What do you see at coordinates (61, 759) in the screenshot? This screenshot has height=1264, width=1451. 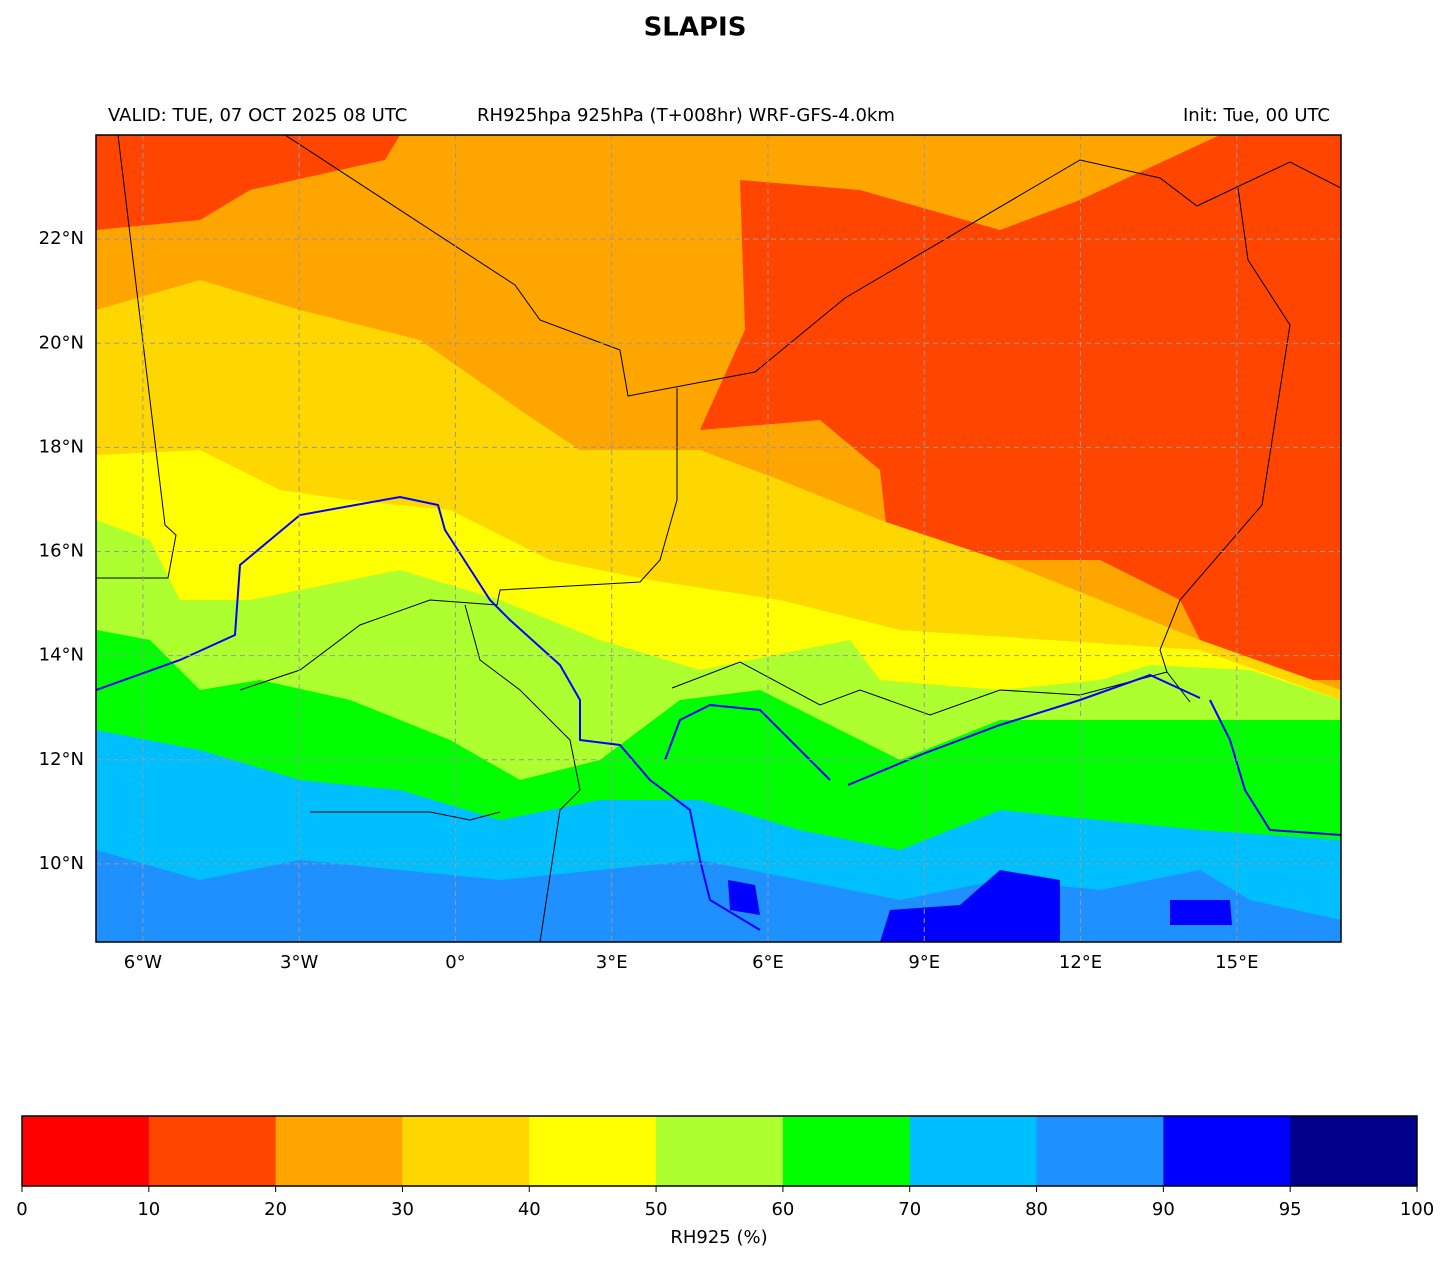 I see `y-tick-label: 12°N` at bounding box center [61, 759].